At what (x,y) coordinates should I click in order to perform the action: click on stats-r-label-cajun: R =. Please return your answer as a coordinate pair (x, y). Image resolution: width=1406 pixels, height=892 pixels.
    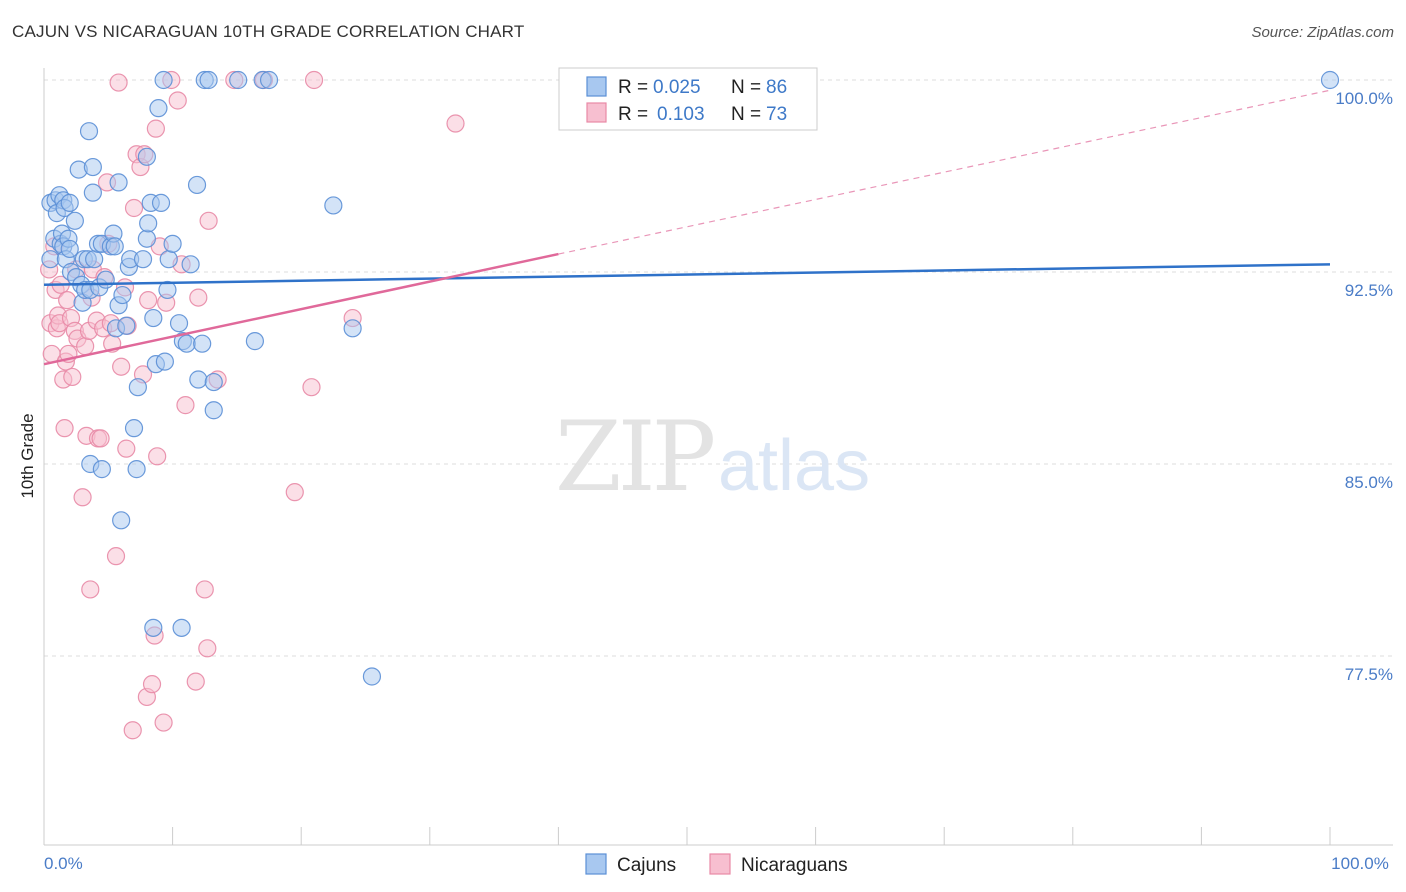
    Looking at the image, I should click on (633, 87).